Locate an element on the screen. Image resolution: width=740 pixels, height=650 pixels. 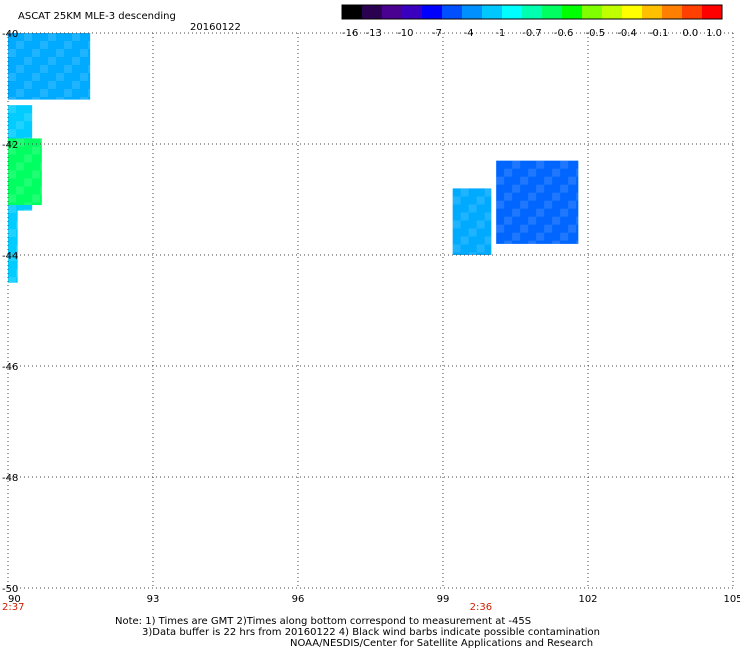
pass-time-label: 2:36 is located at coordinates (481, 607).